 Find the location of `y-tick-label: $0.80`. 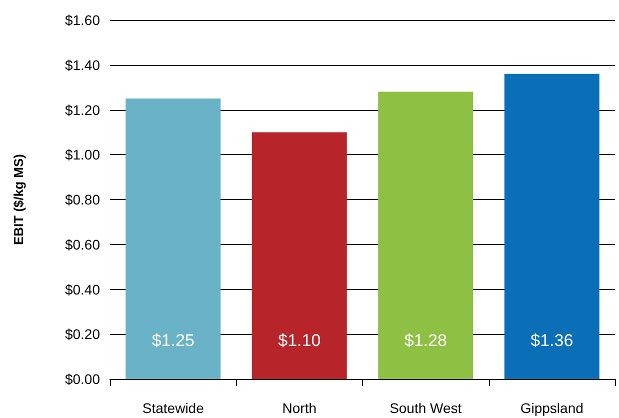

y-tick-label: $0.80 is located at coordinates (82, 200).